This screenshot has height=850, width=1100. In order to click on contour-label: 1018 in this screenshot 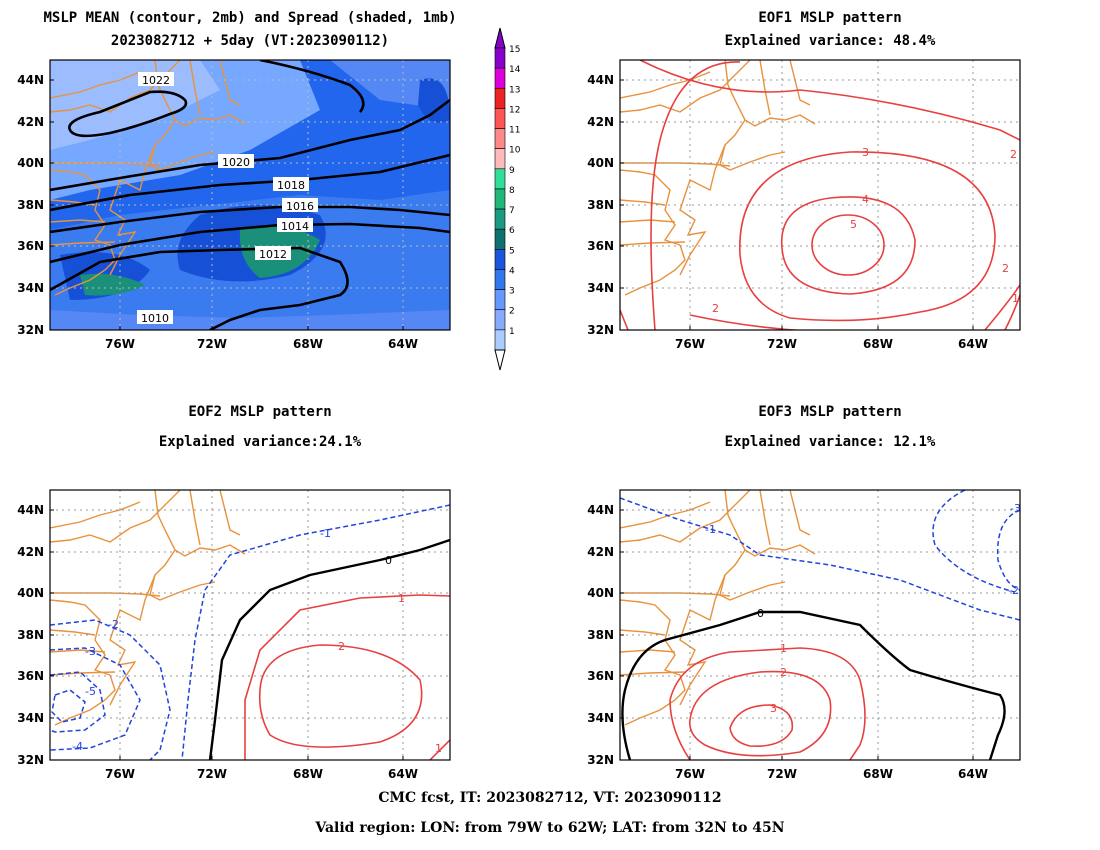, I will do `click(291, 185)`.